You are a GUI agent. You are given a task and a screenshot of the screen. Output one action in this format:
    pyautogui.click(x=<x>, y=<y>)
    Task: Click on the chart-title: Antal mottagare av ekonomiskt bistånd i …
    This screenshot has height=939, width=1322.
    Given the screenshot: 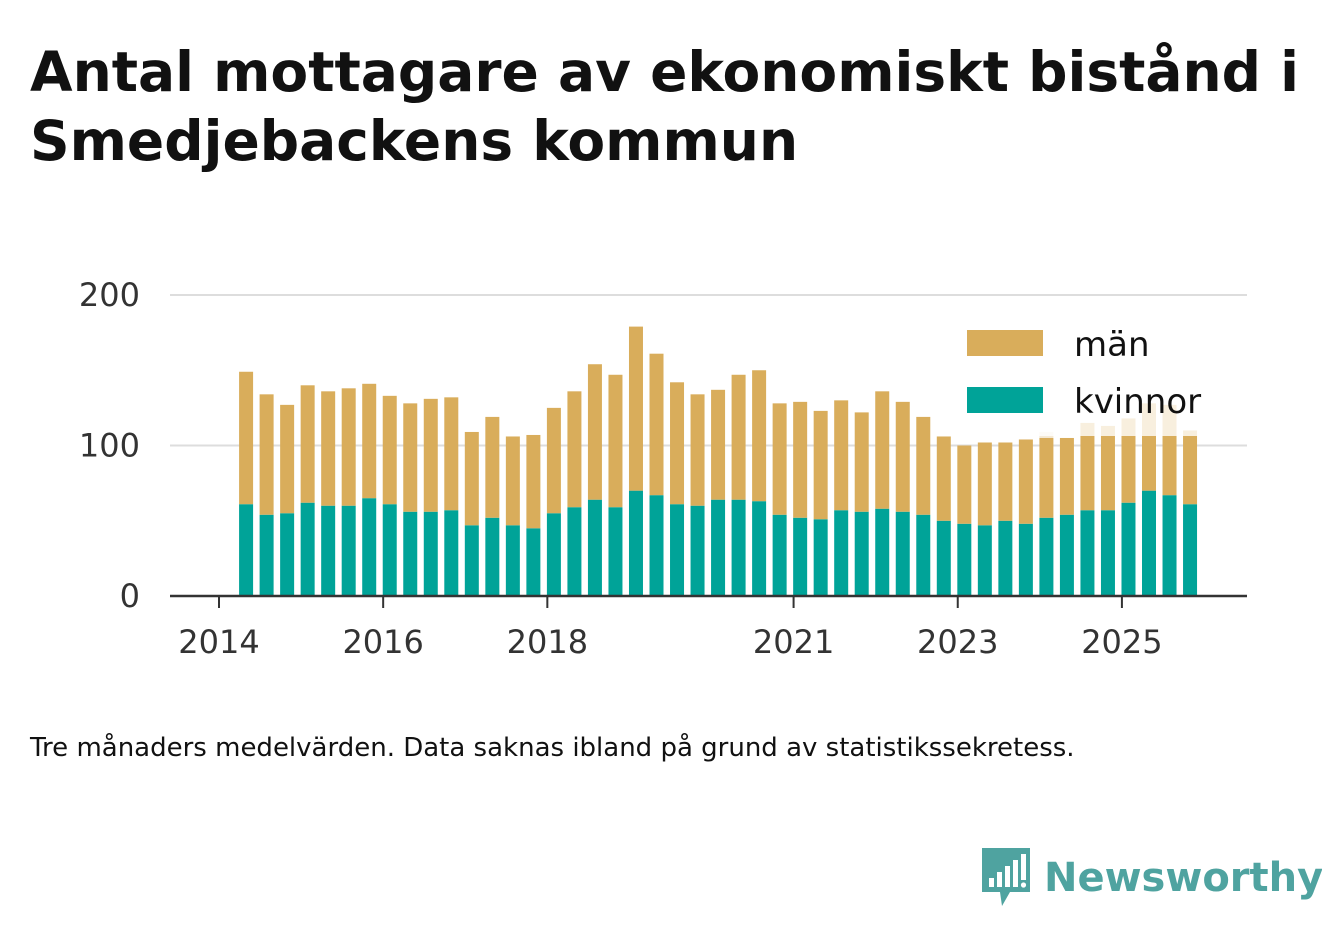 What is the action you would take?
    pyautogui.click(x=665, y=106)
    